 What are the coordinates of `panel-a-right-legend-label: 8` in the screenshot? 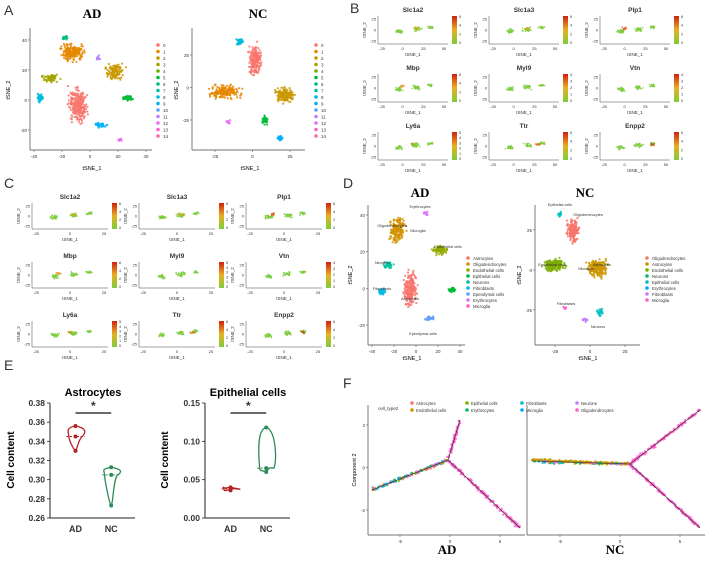 It's located at (322, 97).